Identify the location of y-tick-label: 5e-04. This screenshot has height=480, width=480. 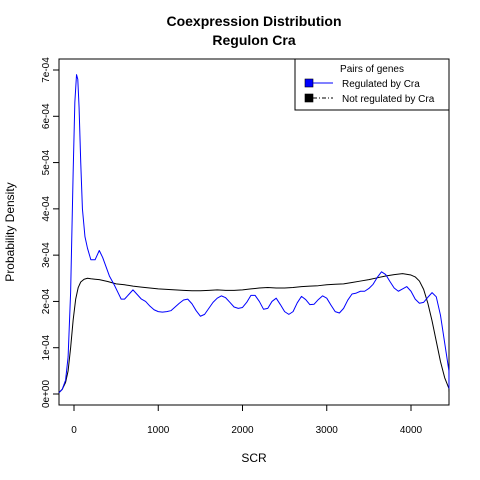
(46, 162).